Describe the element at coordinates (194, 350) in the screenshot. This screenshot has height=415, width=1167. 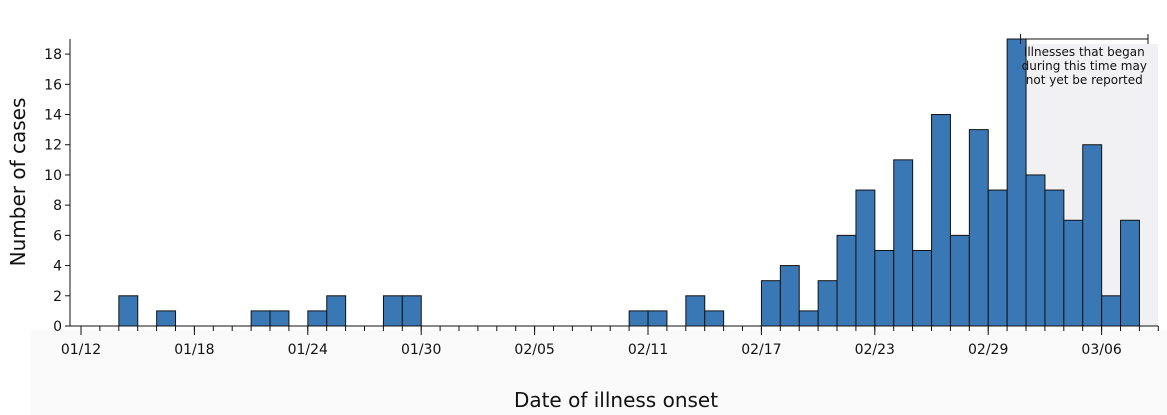
I see `x-tick-label-01-18: 01/18` at that location.